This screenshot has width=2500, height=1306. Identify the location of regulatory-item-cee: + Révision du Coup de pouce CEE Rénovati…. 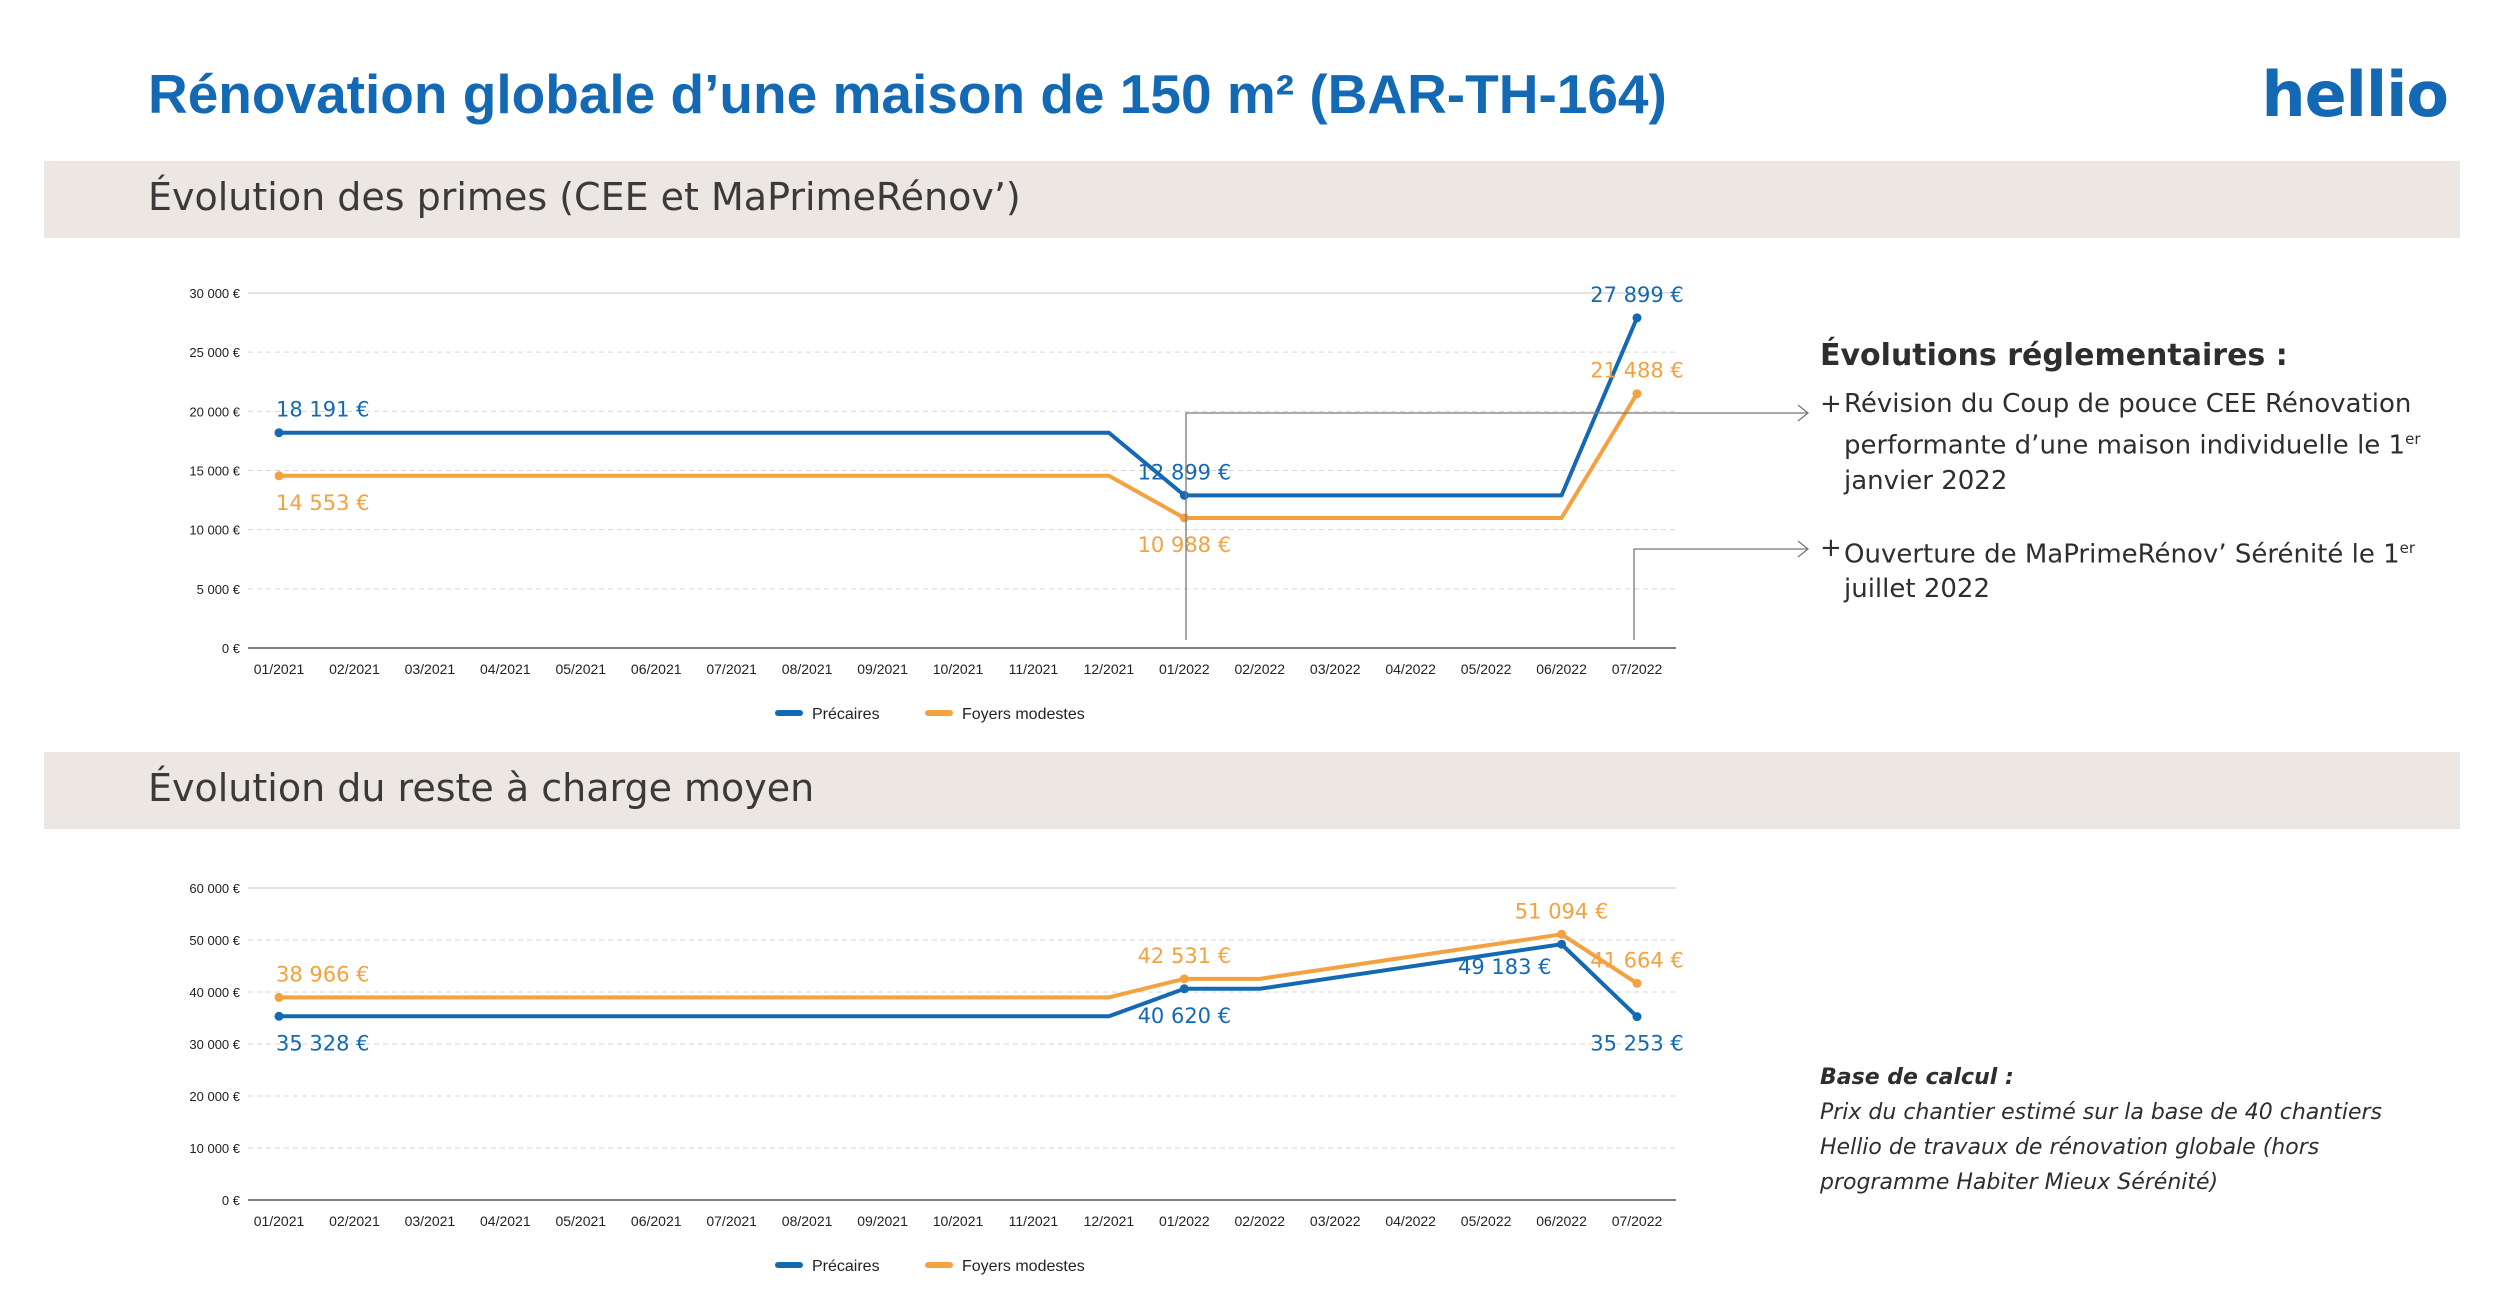
(2140, 443).